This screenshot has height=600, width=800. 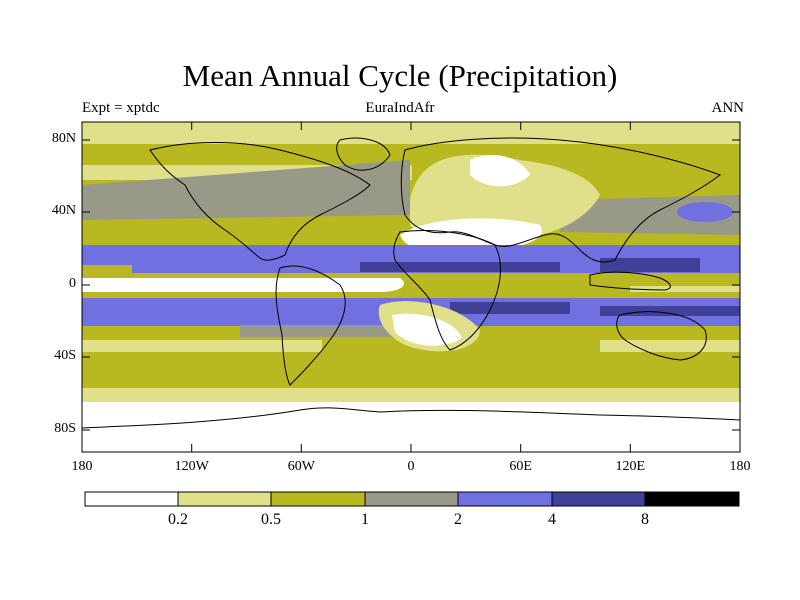 I want to click on south-atlantic-white, so click(x=427, y=329).